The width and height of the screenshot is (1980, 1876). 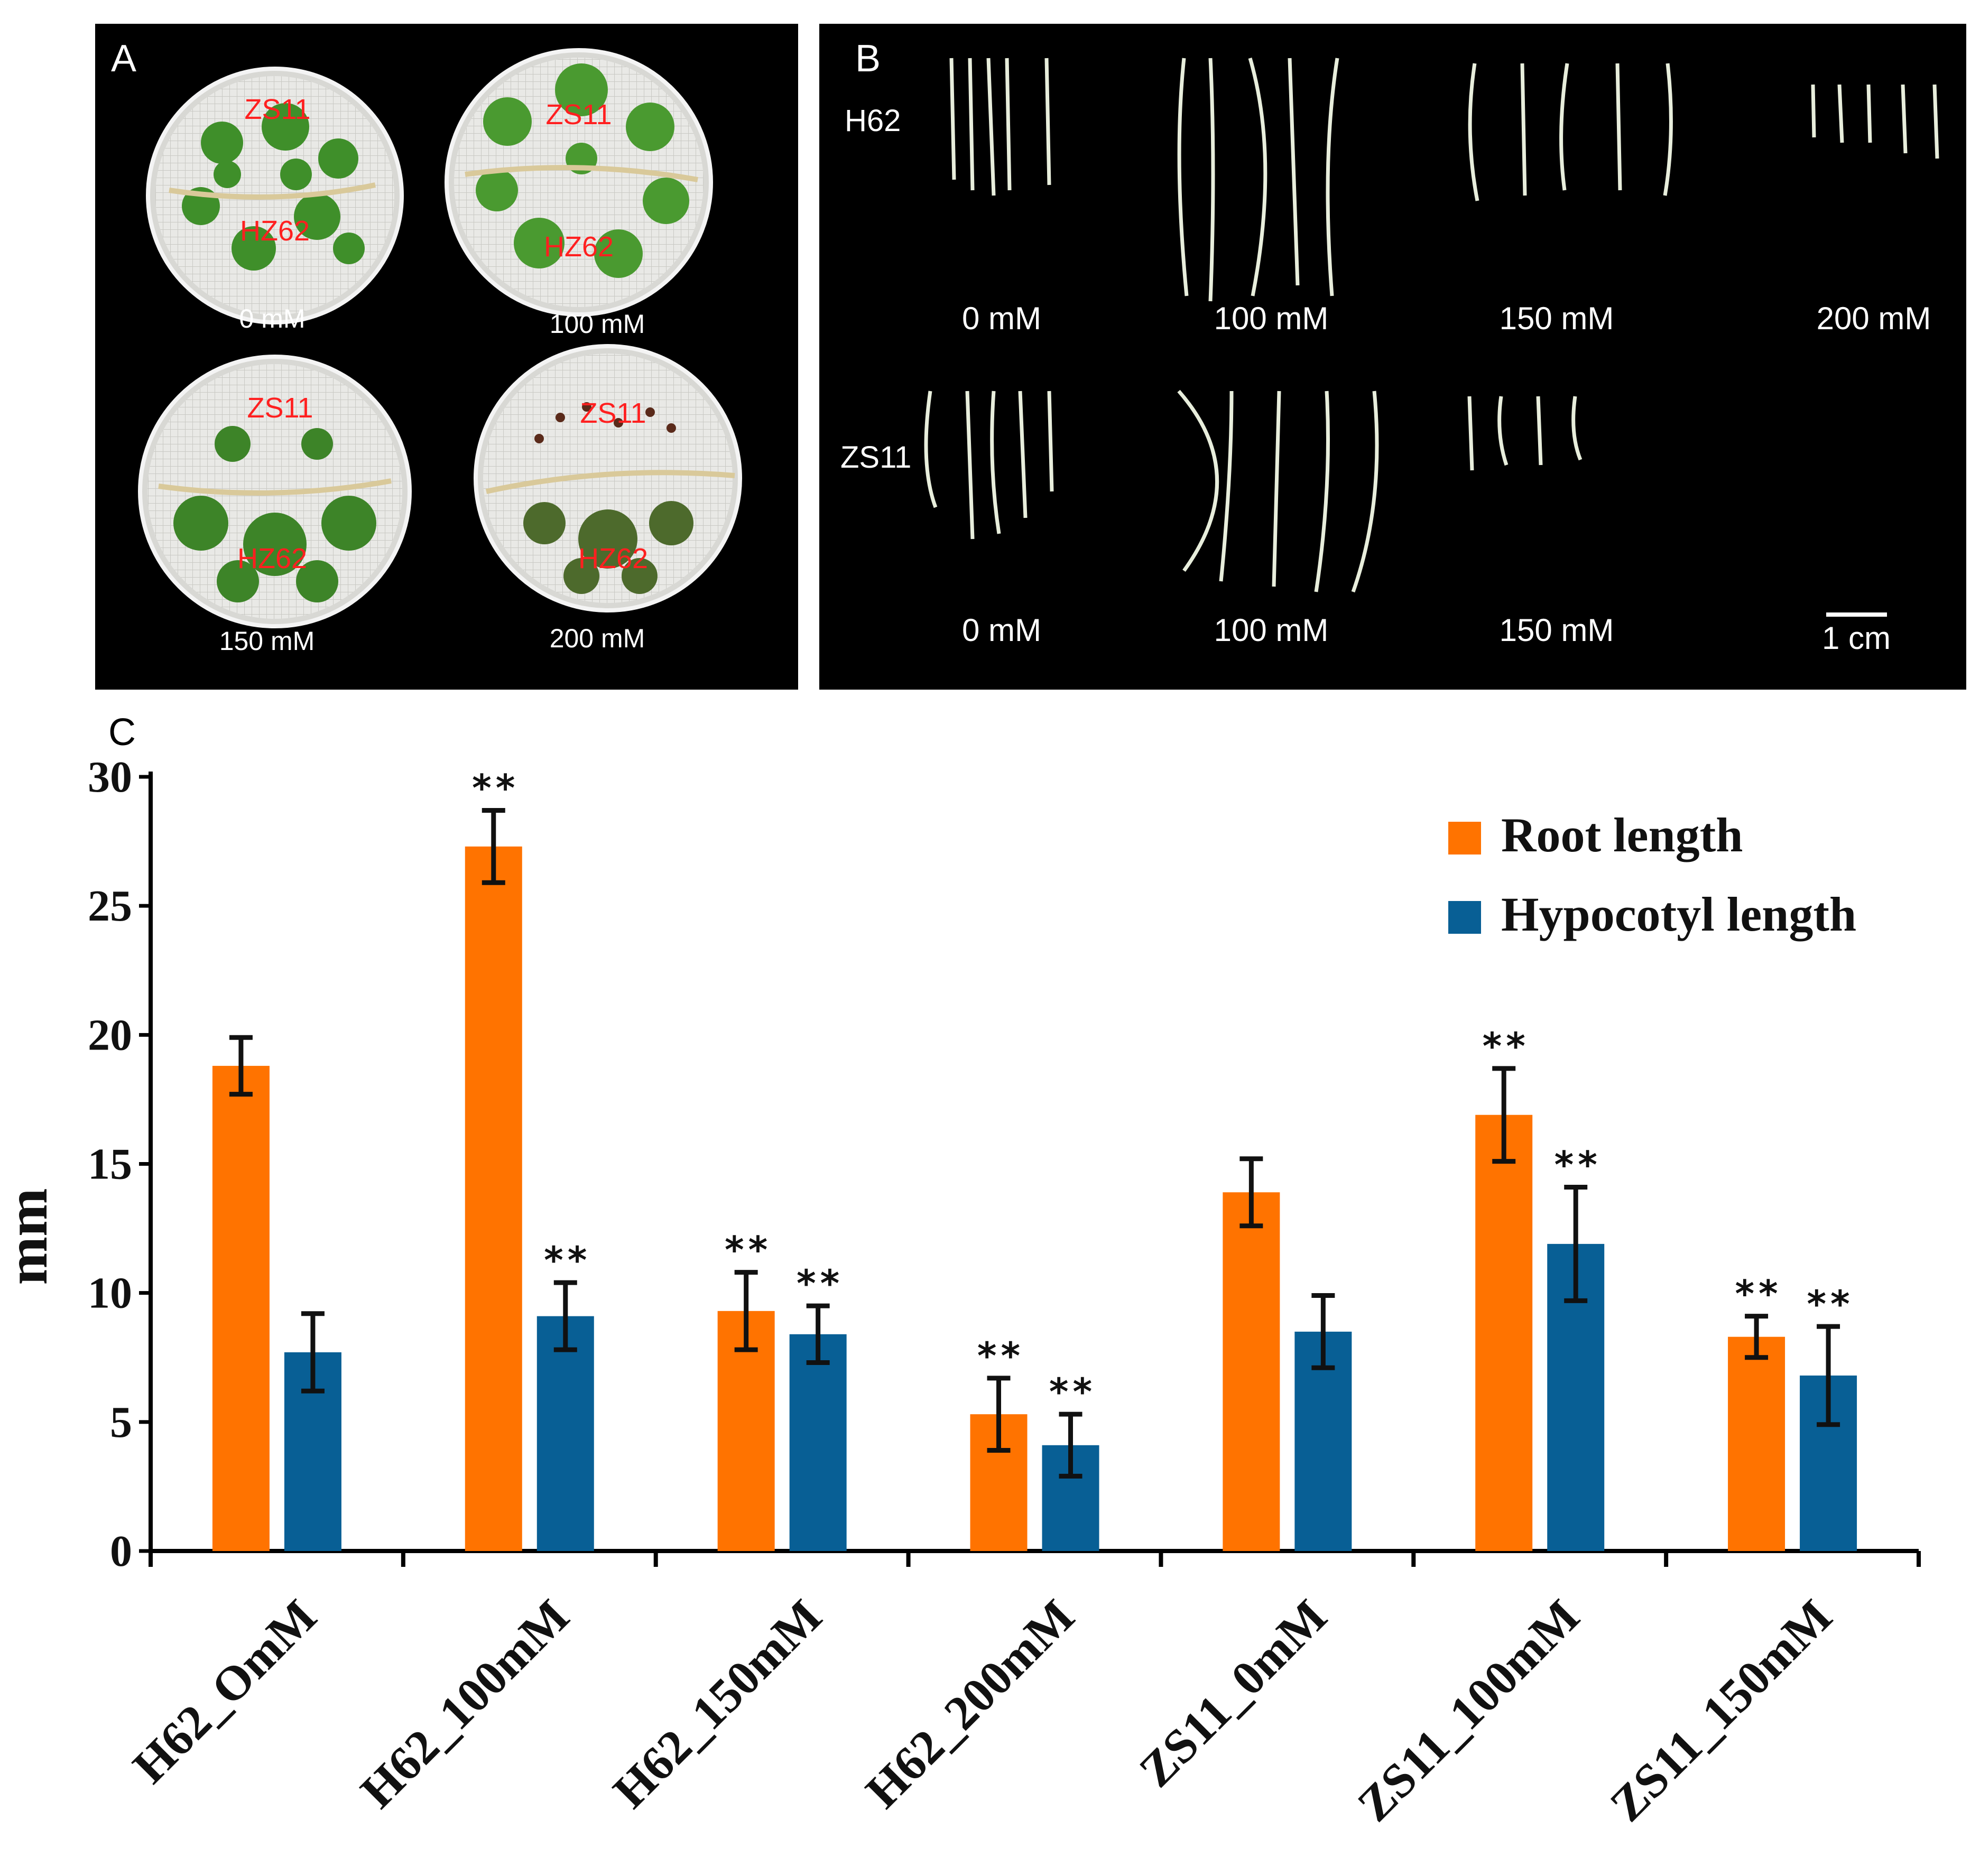 What do you see at coordinates (1557, 318) in the screenshot?
I see `group-label-h62-150mm: 150 mM` at bounding box center [1557, 318].